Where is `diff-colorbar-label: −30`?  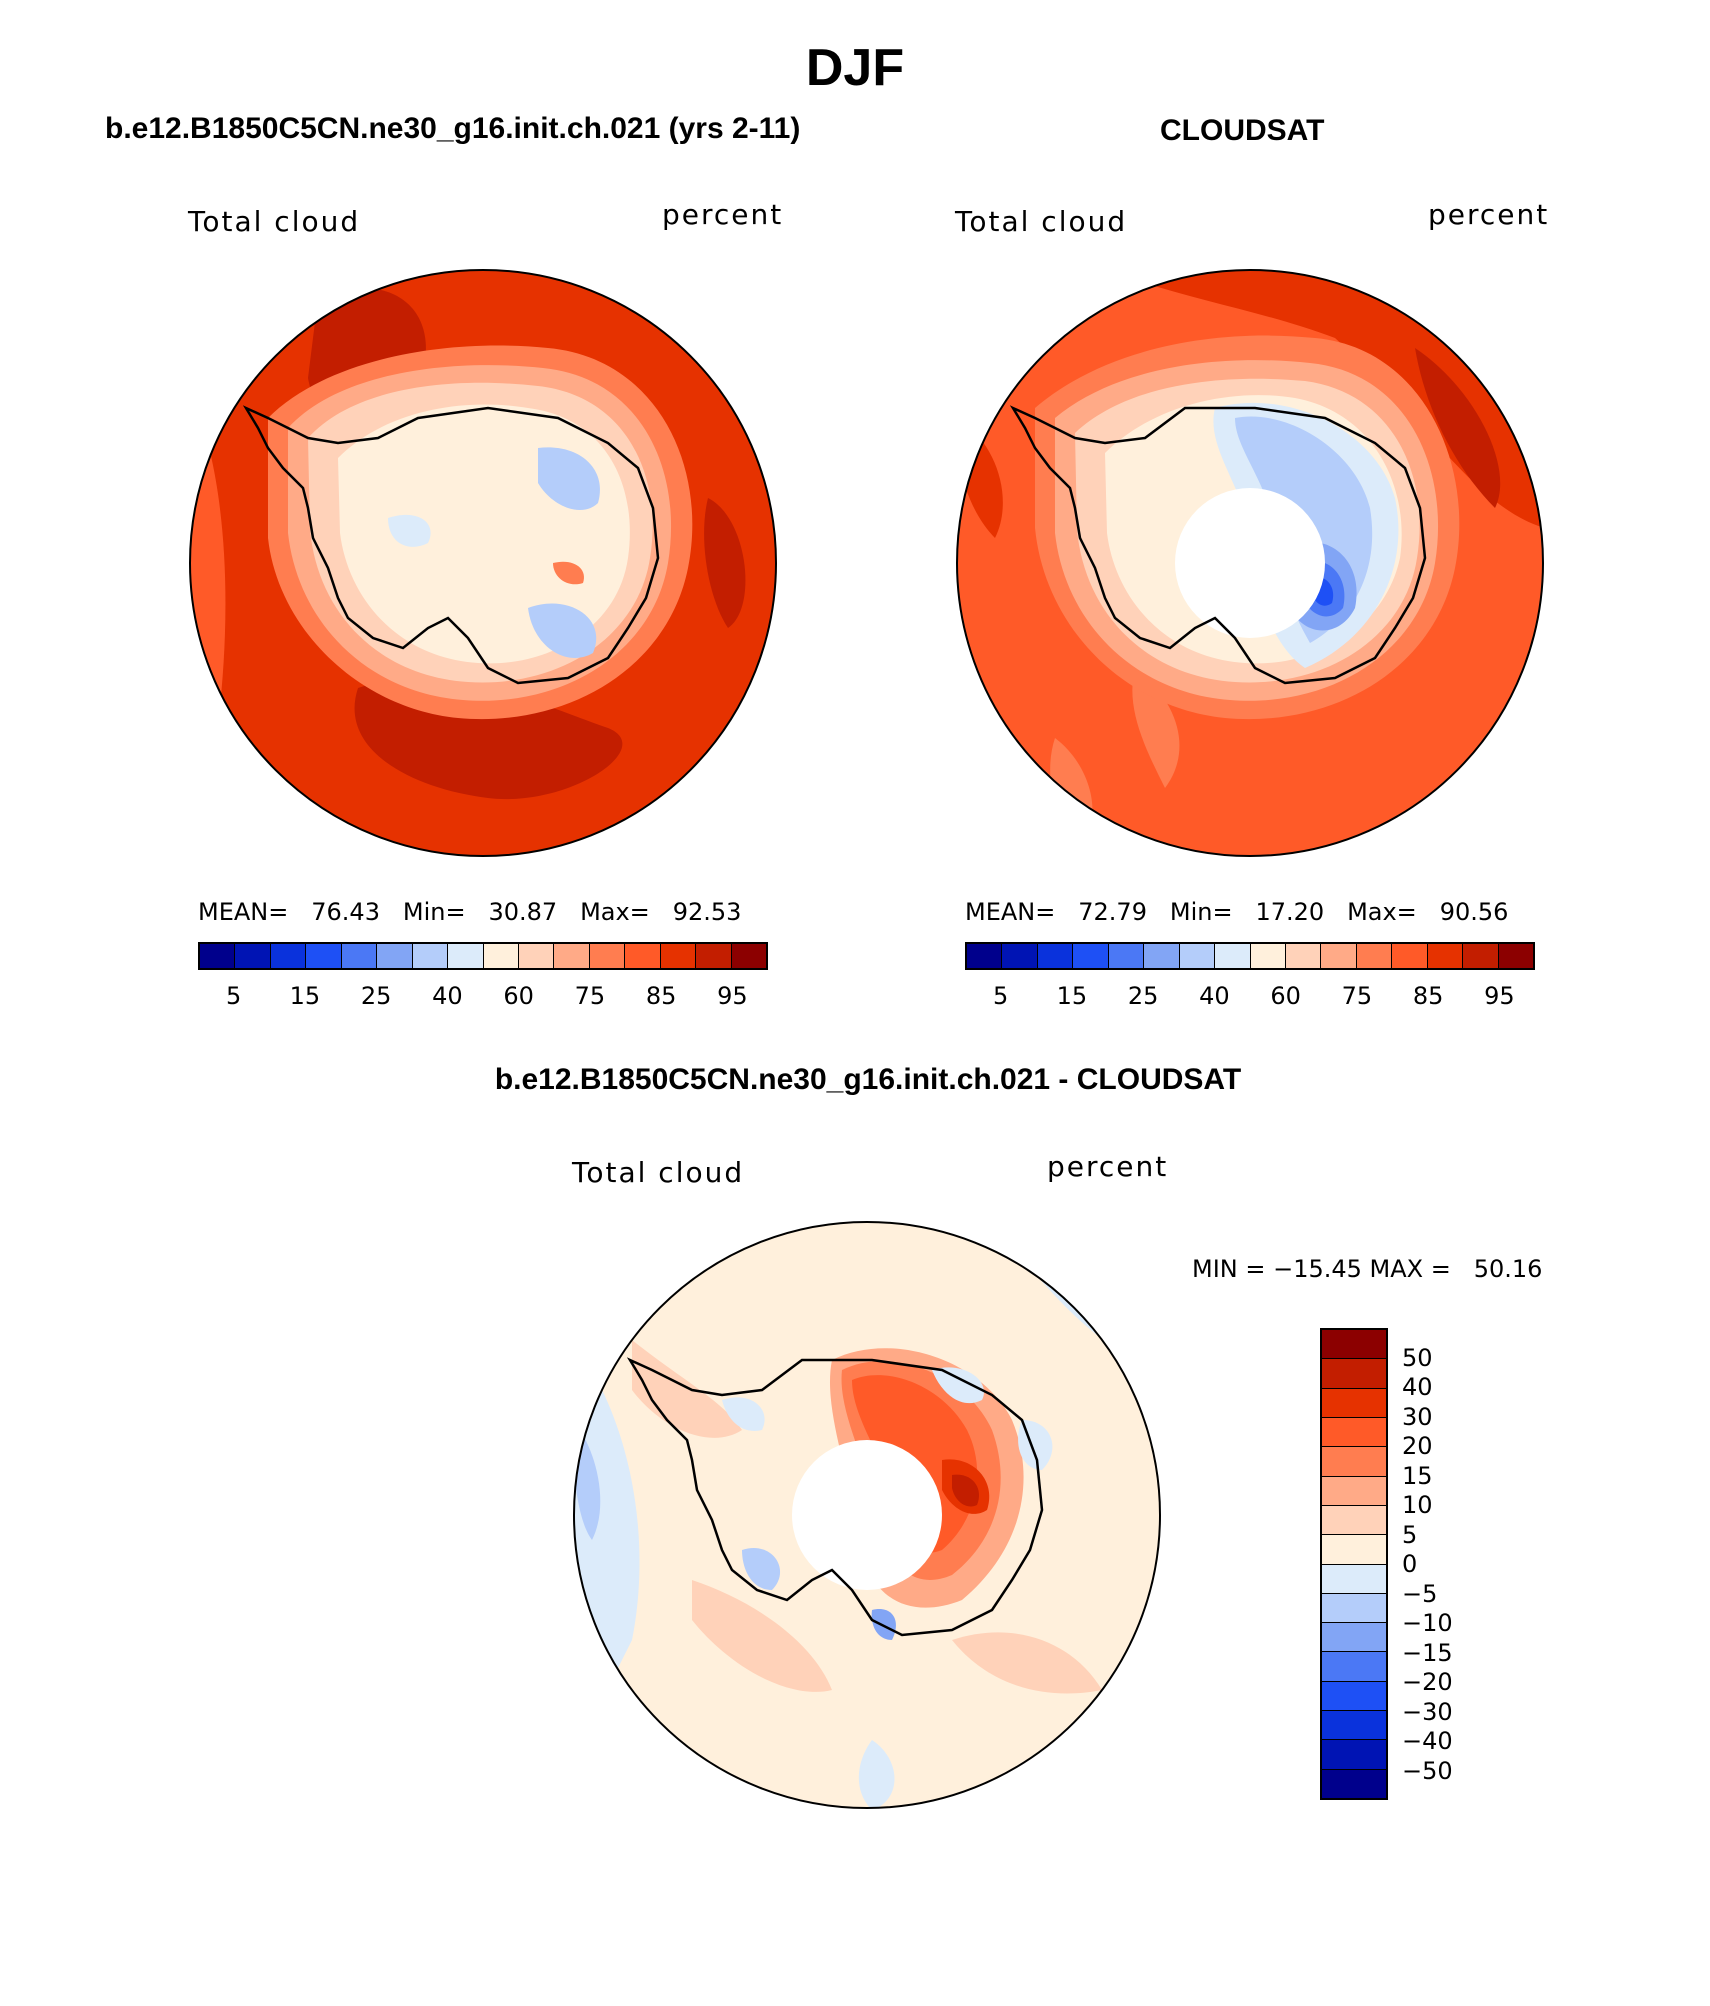 diff-colorbar-label: −30 is located at coordinates (1427, 1711).